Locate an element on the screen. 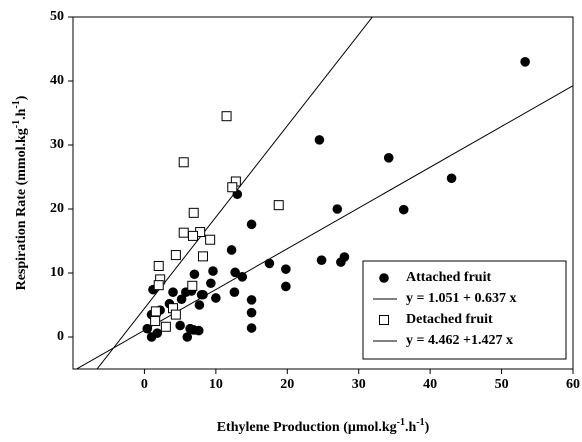  y-tick-label: 10 is located at coordinates (57, 272).